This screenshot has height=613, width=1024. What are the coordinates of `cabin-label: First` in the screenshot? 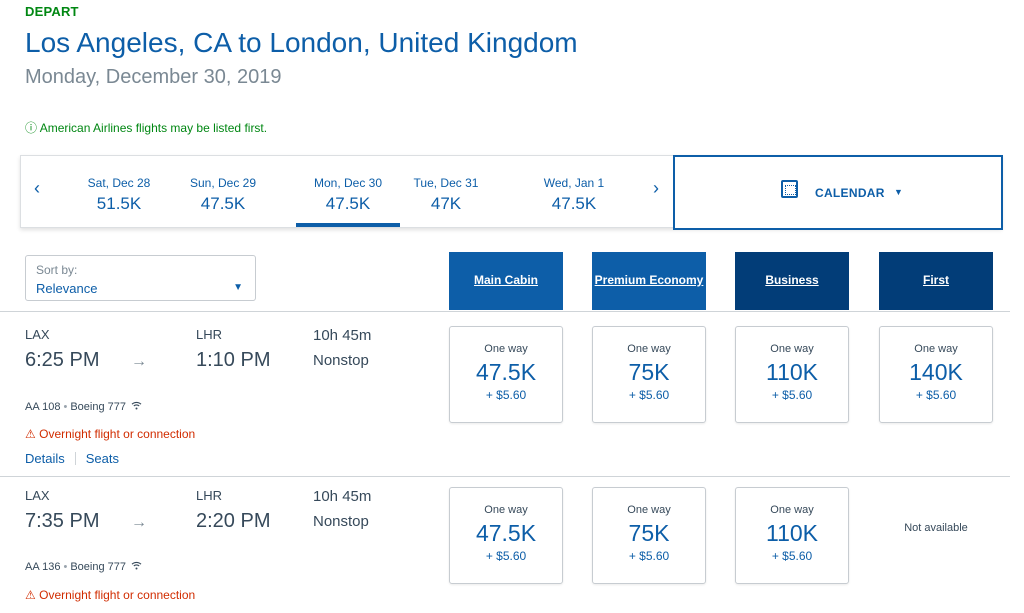 It's located at (935, 280).